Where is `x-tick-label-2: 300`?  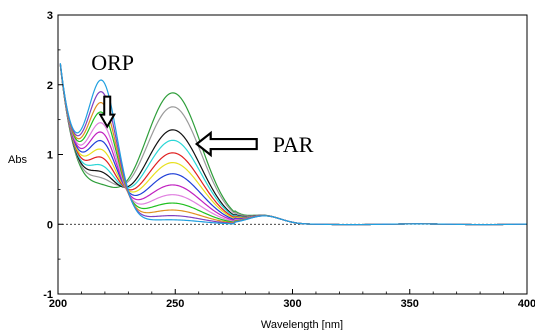 x-tick-label-2: 300 is located at coordinates (292, 304).